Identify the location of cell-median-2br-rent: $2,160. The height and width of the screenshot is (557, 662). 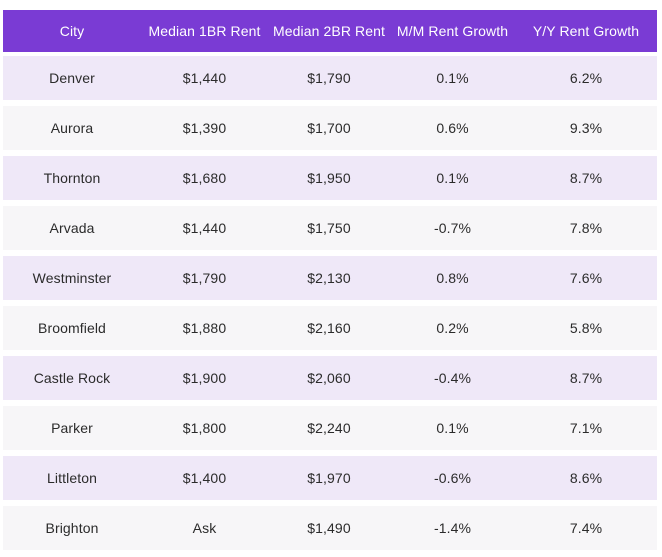
(329, 328).